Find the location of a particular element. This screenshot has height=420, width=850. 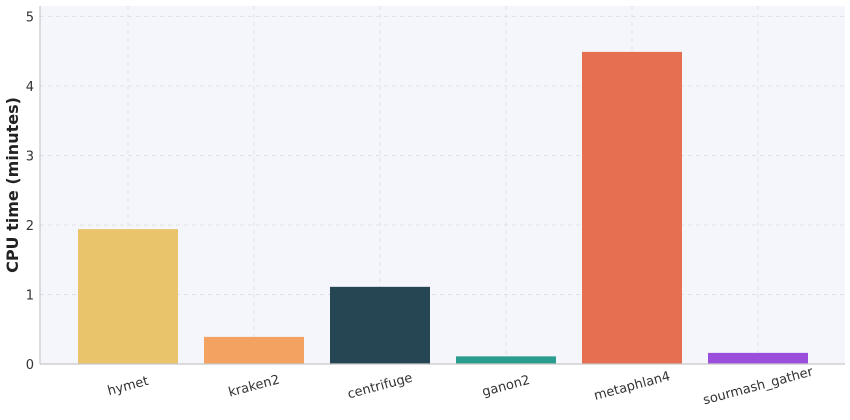

y-tick-label: 3 is located at coordinates (30, 156).